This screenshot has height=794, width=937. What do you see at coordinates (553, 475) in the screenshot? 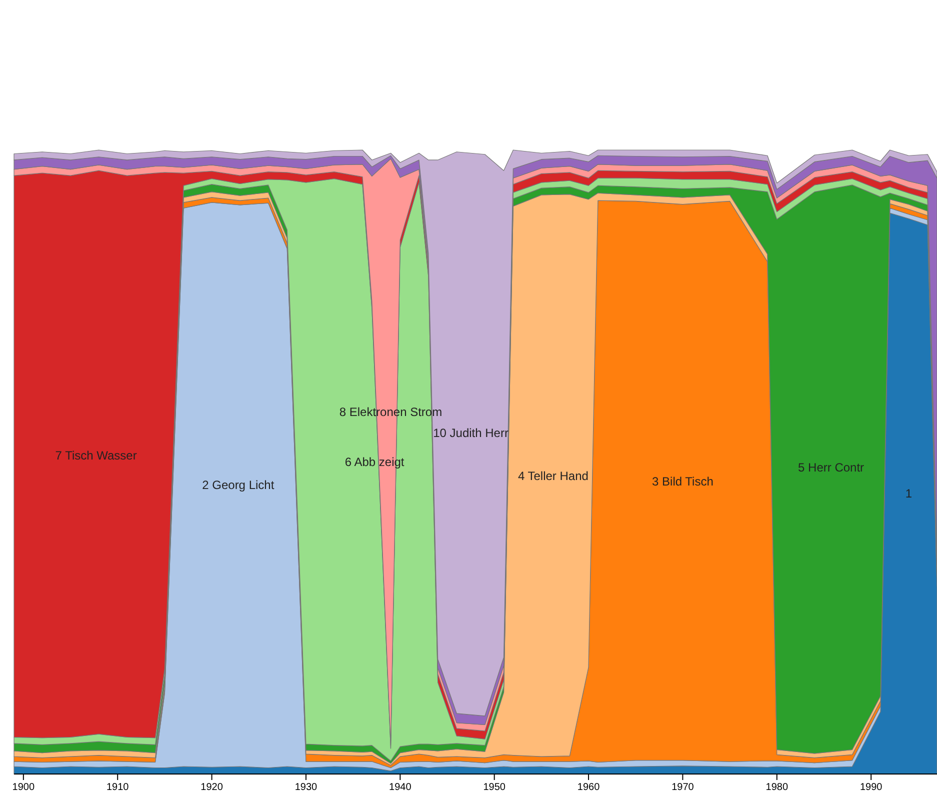
I see `series-label: 4 Teller Hand` at bounding box center [553, 475].